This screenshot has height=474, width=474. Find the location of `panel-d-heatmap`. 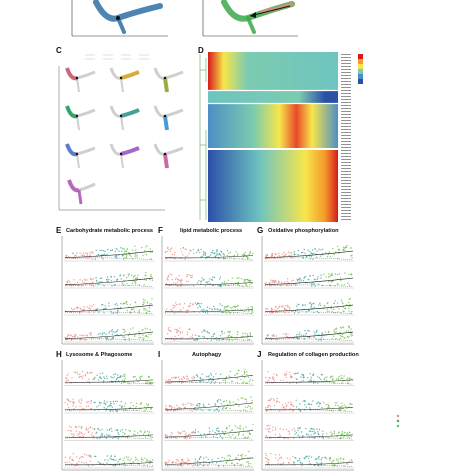

panel-d-heatmap is located at coordinates (281, 137).